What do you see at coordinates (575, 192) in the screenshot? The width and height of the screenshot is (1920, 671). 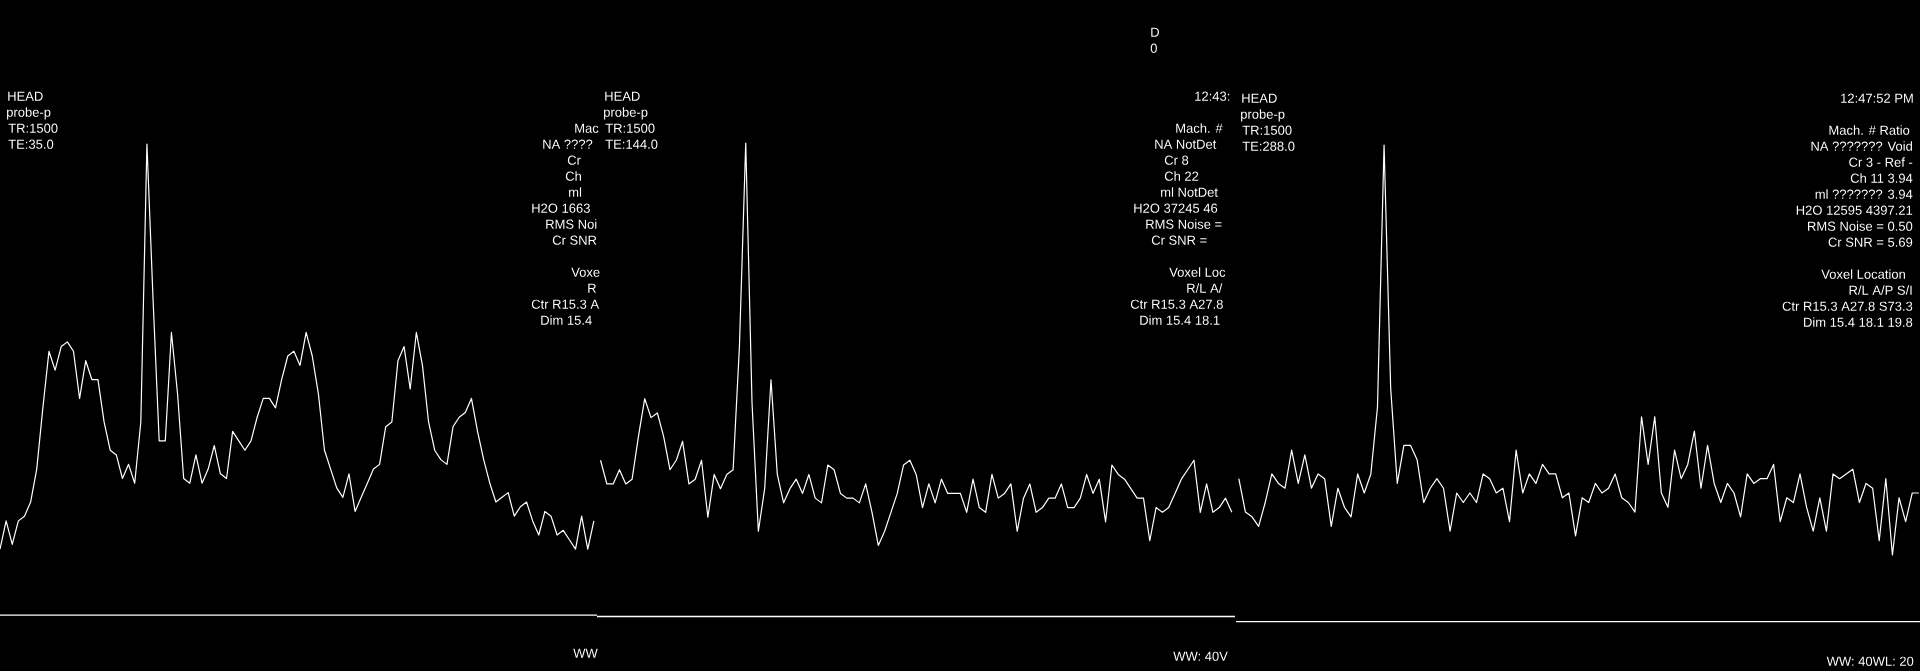 I see `annotation: ml` at bounding box center [575, 192].